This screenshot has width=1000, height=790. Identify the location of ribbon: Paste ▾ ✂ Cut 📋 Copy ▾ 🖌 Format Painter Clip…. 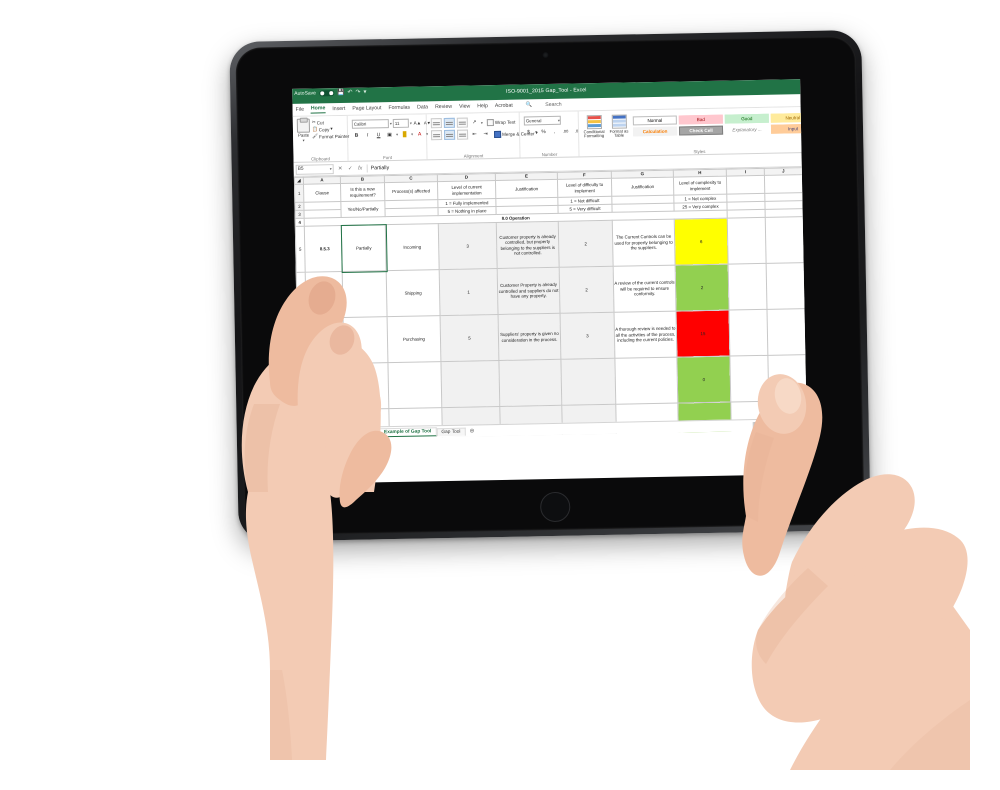
(550, 134).